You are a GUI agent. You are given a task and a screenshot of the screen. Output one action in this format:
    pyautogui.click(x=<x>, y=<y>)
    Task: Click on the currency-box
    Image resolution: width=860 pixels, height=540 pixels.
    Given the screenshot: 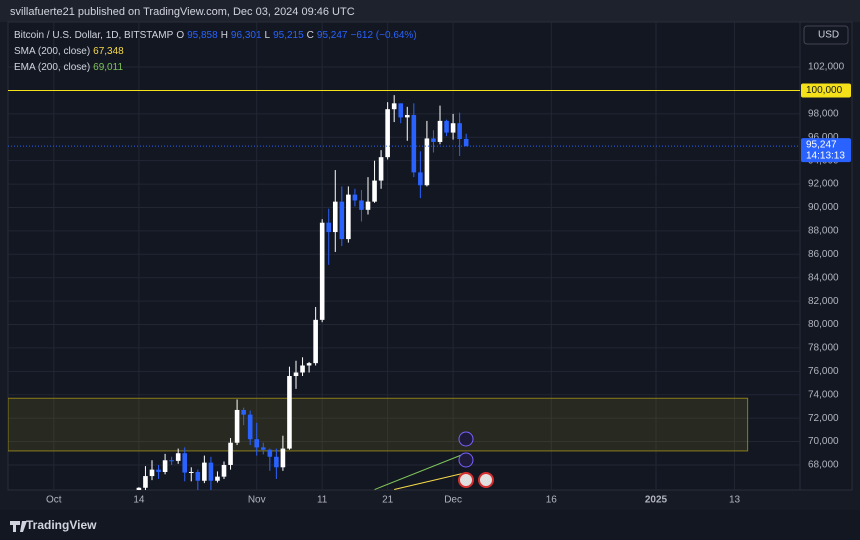 What is the action you would take?
    pyautogui.click(x=826, y=35)
    